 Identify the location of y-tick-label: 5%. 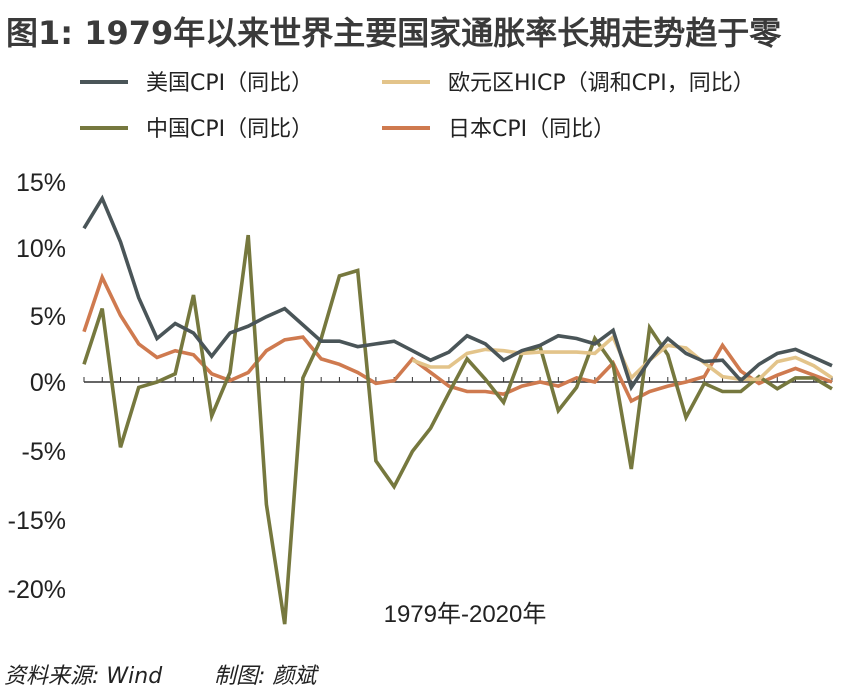
(48, 317).